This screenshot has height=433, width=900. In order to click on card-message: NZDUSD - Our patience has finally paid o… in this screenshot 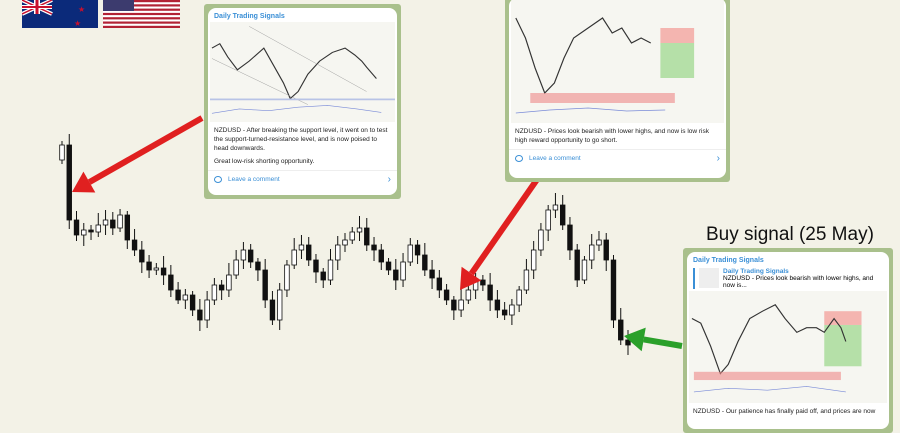, I will do `click(784, 411)`.